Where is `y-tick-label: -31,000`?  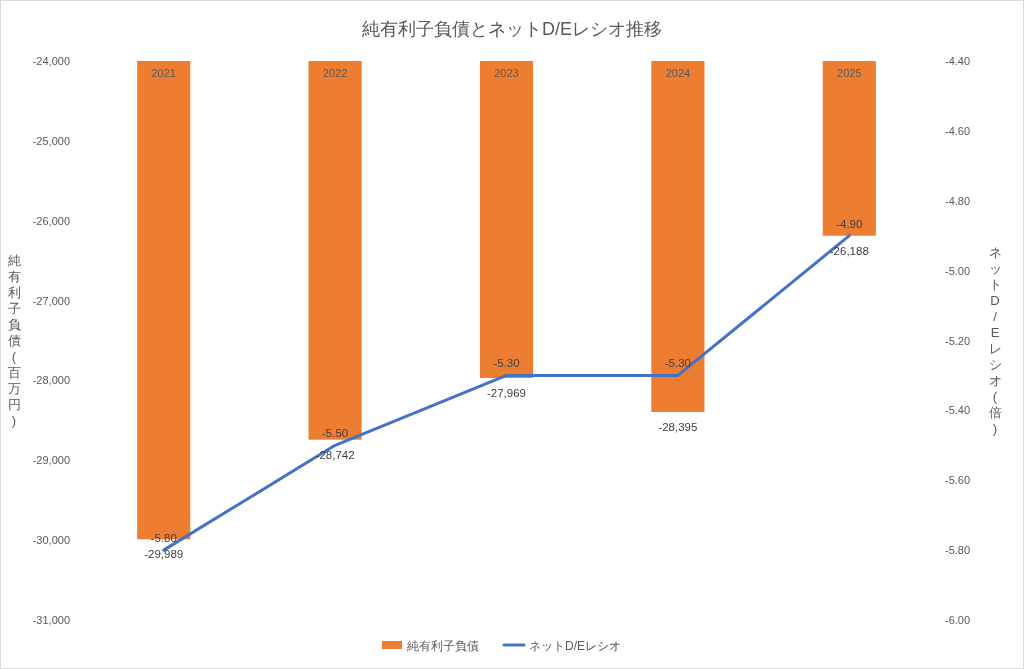 y-tick-label: -31,000 is located at coordinates (51, 620).